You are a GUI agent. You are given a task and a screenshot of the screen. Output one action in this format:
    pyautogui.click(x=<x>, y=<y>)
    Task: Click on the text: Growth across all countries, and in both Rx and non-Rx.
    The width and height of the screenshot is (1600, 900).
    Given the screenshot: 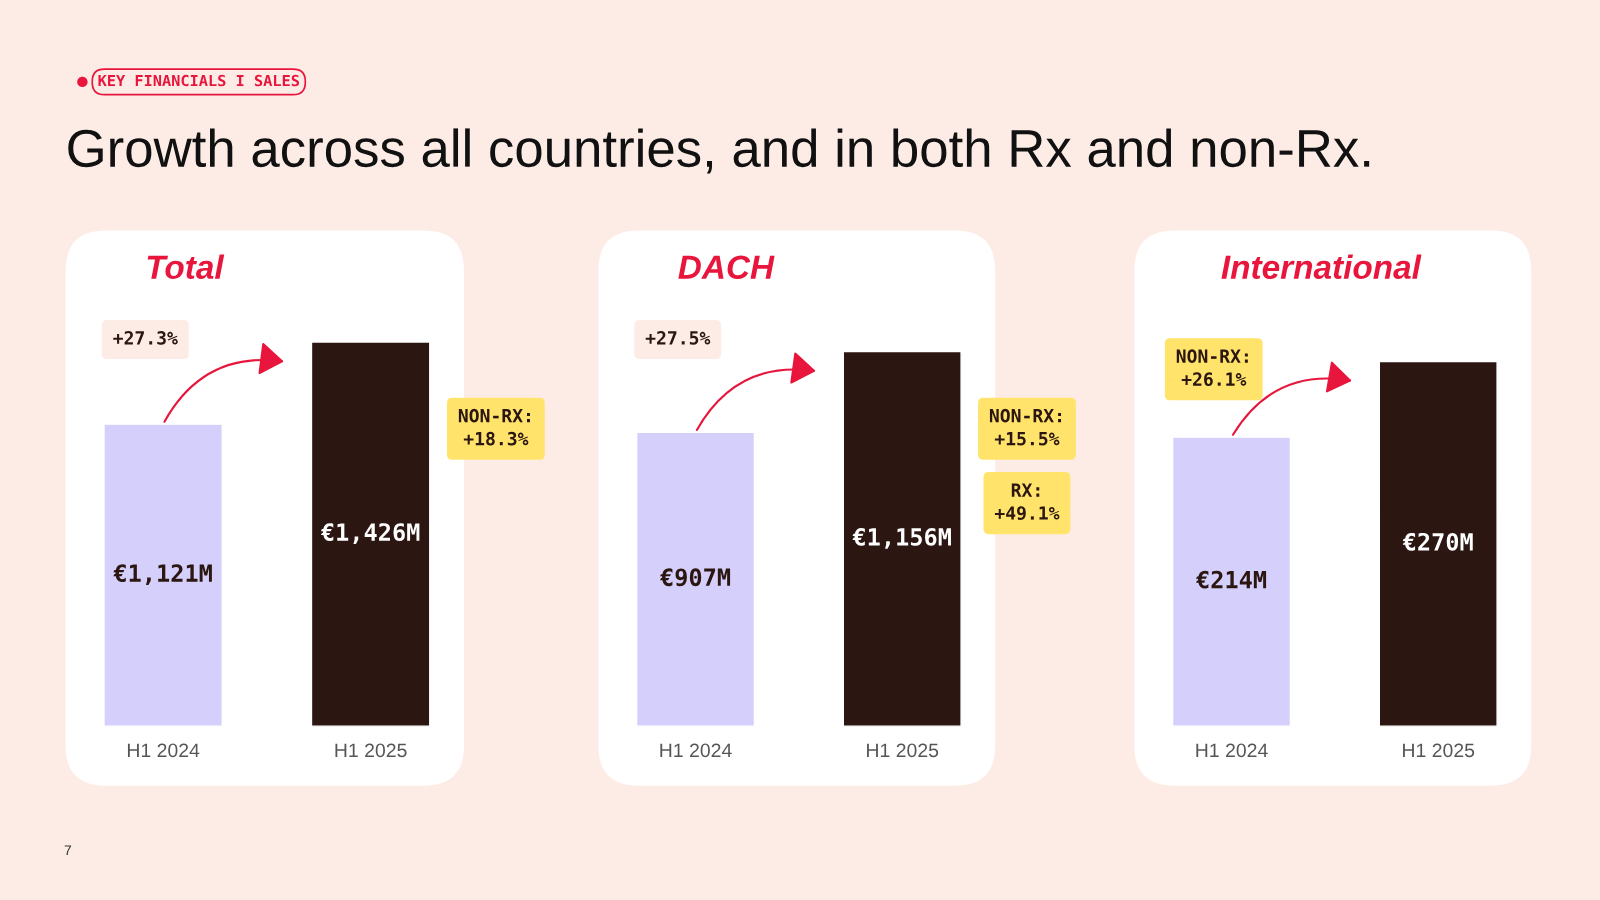 What is the action you would take?
    pyautogui.click(x=719, y=151)
    